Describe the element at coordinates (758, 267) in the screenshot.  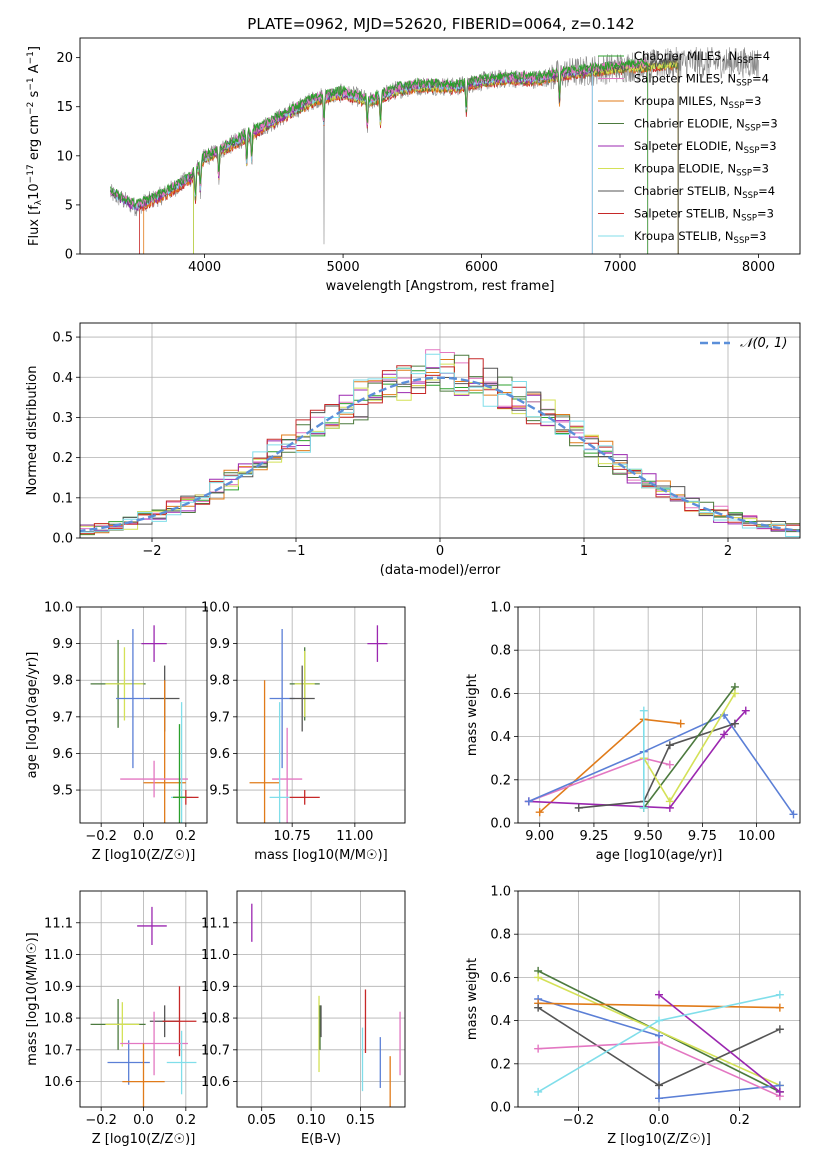
I see `x-tick-label: 8000` at that location.